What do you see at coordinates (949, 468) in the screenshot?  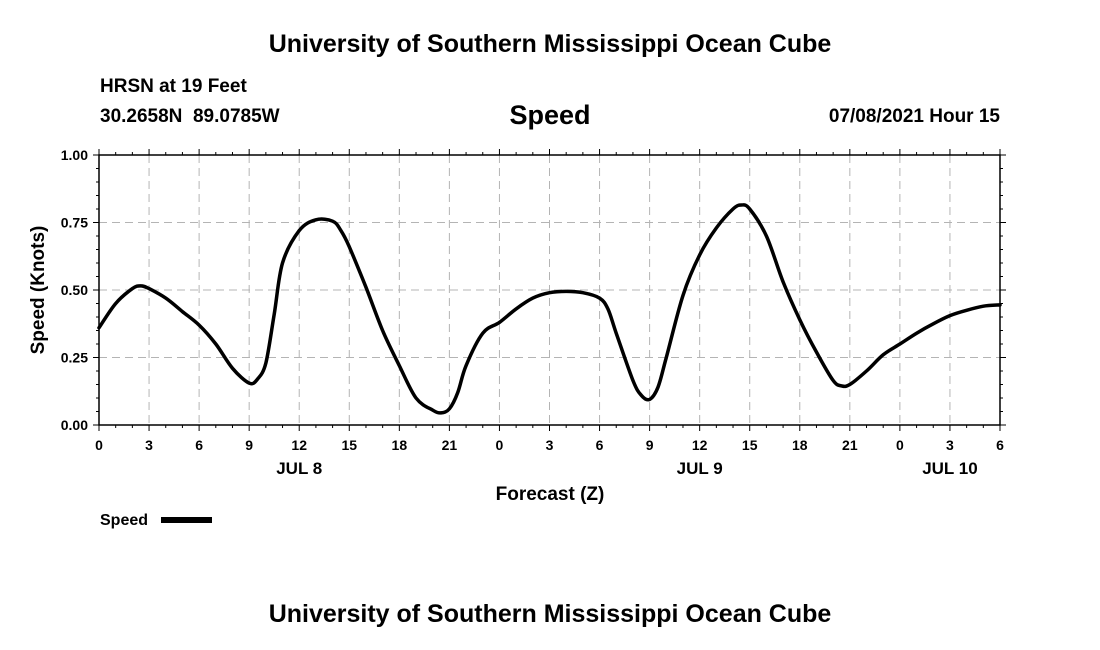 I see `date-label: JUL 10` at bounding box center [949, 468].